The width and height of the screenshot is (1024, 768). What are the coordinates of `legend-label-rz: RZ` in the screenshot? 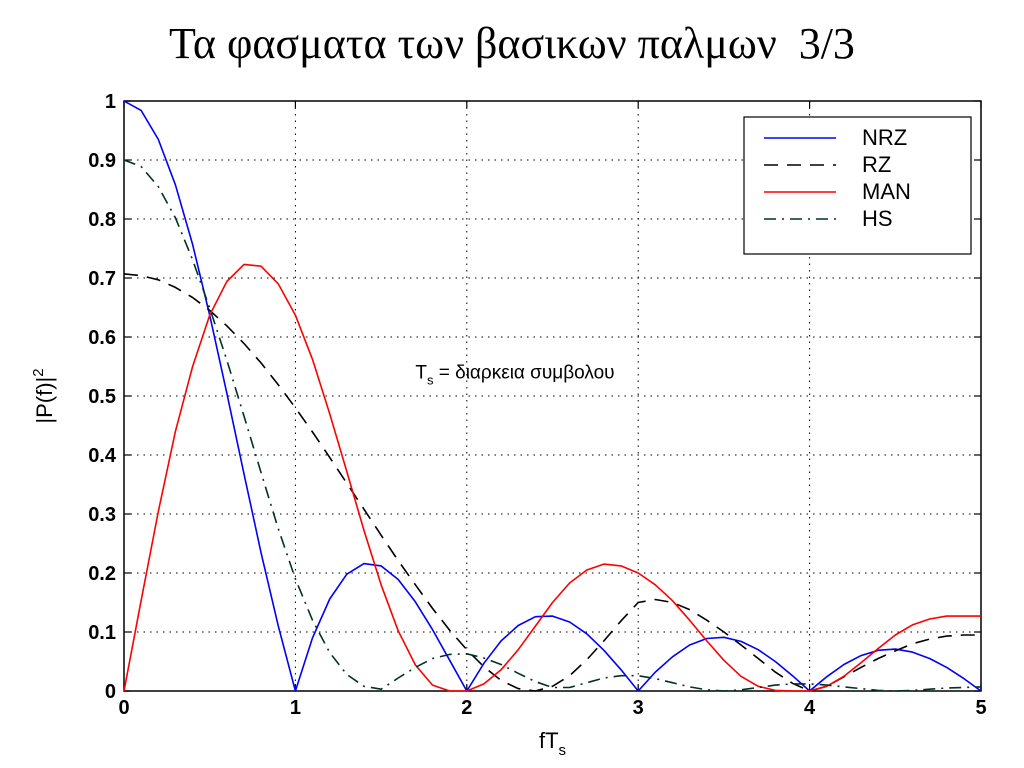 It's located at (876, 164).